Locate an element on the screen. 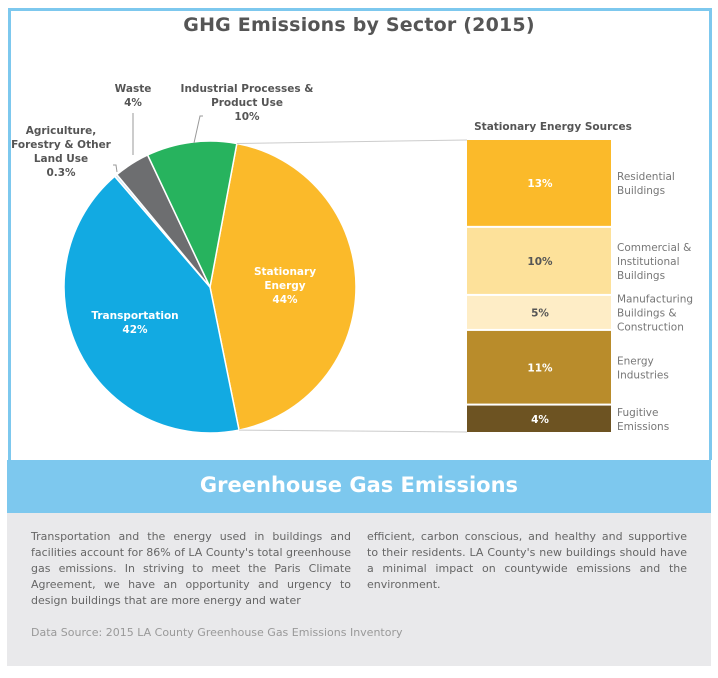  slice-label-industrial: Industrial Processes & Product Use 10% is located at coordinates (247, 103).